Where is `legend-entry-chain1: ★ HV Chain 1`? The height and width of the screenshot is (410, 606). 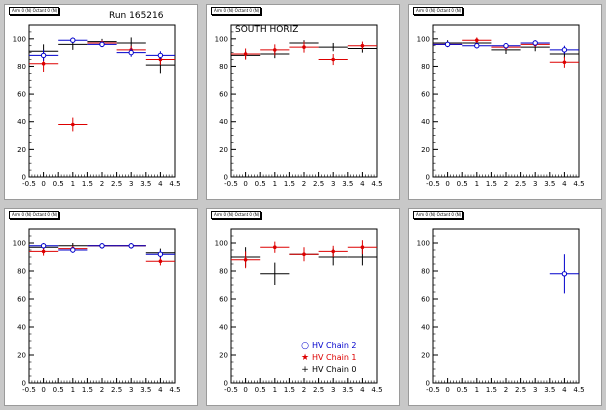
legend-entry-chain1: ★ HV Chain 1 is located at coordinates (327, 358).